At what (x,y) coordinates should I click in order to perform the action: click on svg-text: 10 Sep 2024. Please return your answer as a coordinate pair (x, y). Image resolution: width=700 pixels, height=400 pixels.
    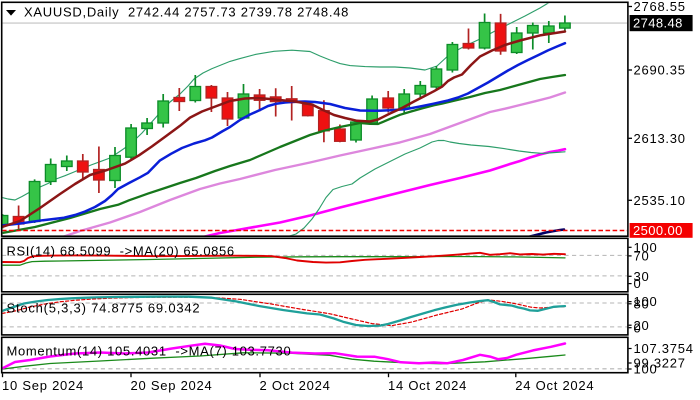
    Looking at the image, I should click on (43, 385).